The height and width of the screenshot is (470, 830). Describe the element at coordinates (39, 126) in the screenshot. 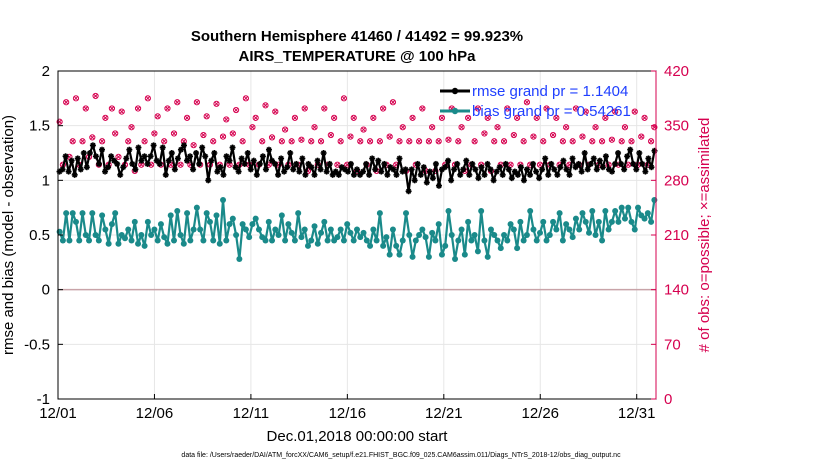

I see `y-tick-label: 1.5` at that location.